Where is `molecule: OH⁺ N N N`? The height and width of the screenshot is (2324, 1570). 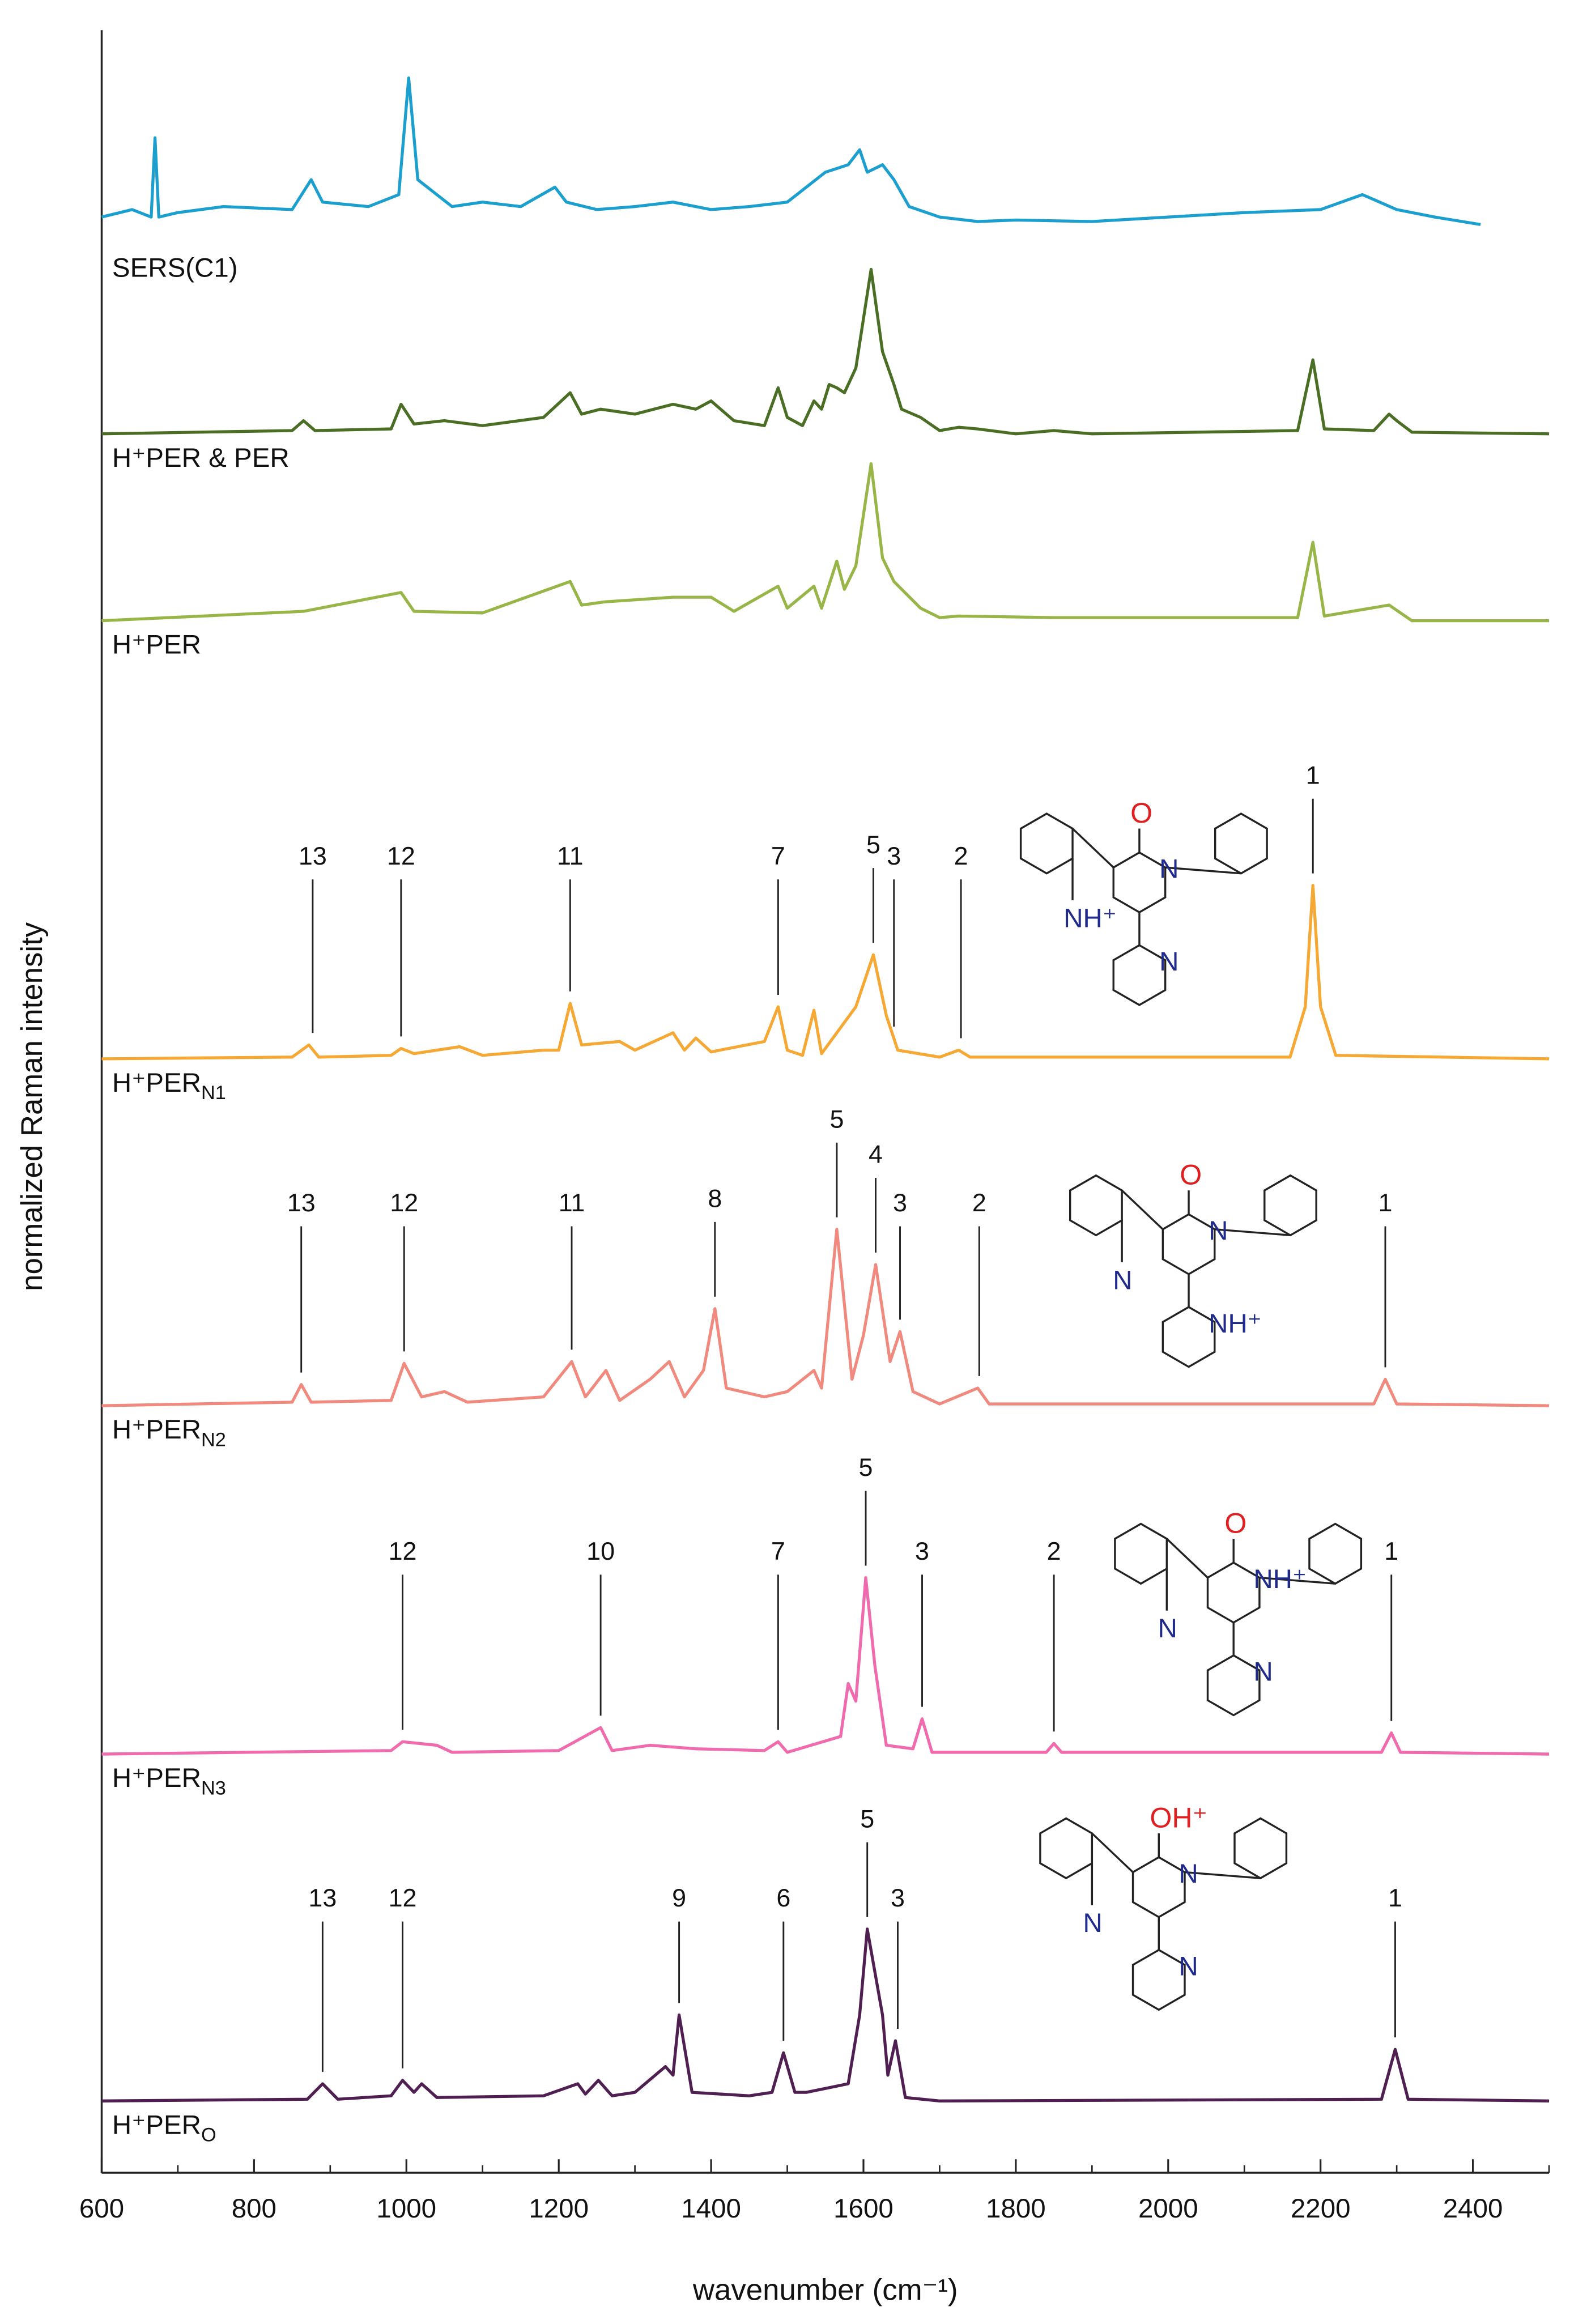
molecule: OH⁺ N N N is located at coordinates (1164, 1906).